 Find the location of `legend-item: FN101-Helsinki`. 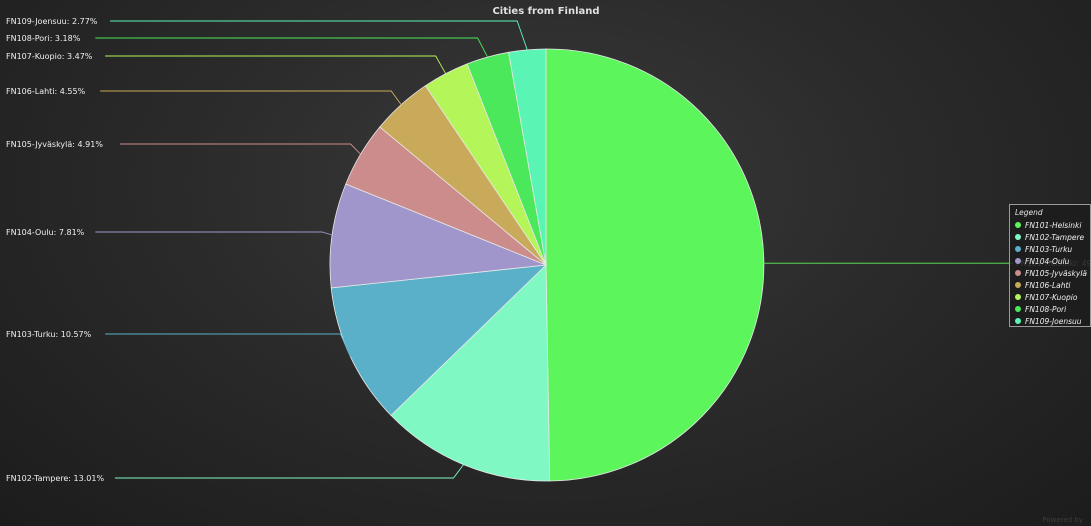

legend-item: FN101-Helsinki is located at coordinates (1052, 225).